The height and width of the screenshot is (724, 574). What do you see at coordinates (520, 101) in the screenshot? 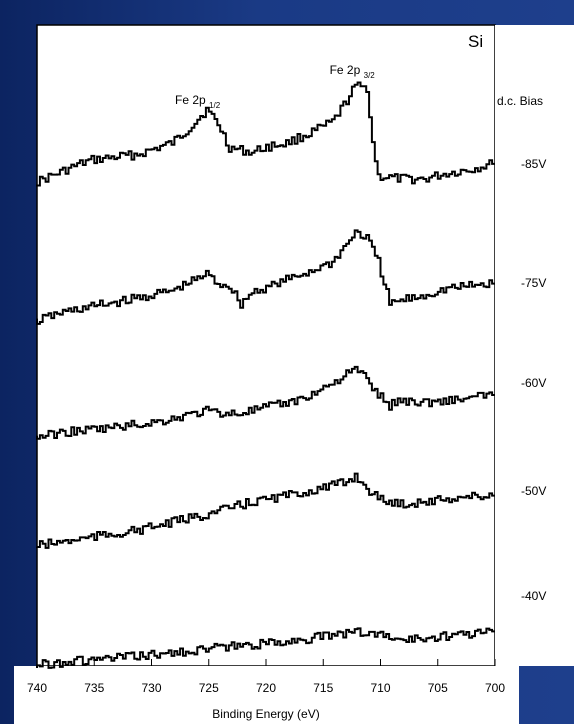
I see `legend-title: d.c. Bias` at bounding box center [520, 101].